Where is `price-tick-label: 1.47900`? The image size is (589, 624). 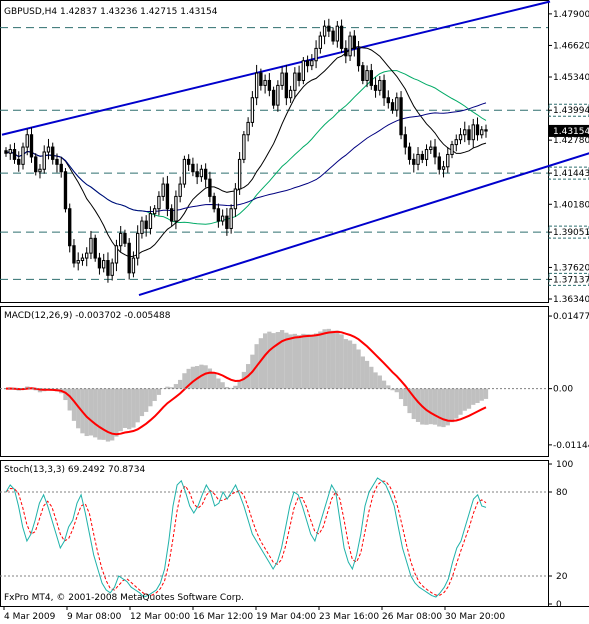 price-tick-label: 1.47900 is located at coordinates (571, 15).